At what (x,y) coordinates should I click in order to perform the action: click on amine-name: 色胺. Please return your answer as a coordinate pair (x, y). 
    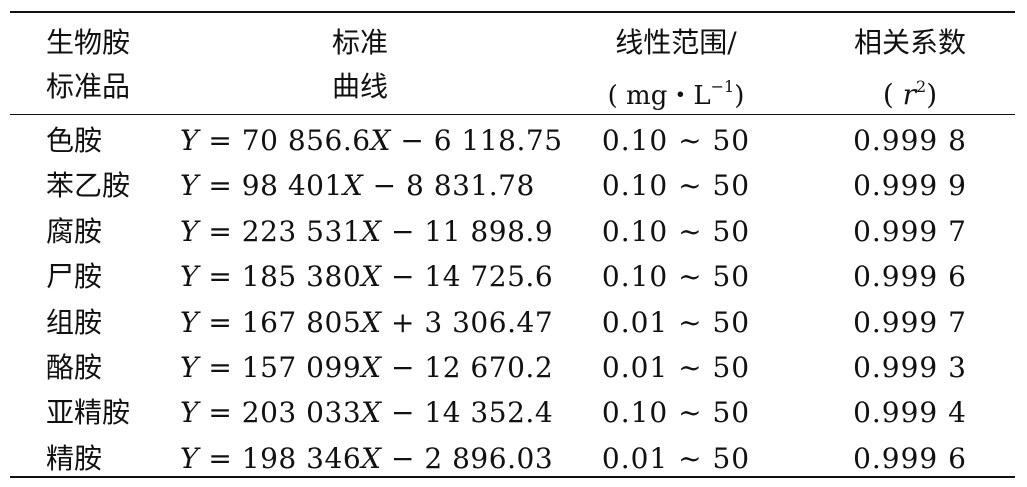
    Looking at the image, I should click on (74, 140).